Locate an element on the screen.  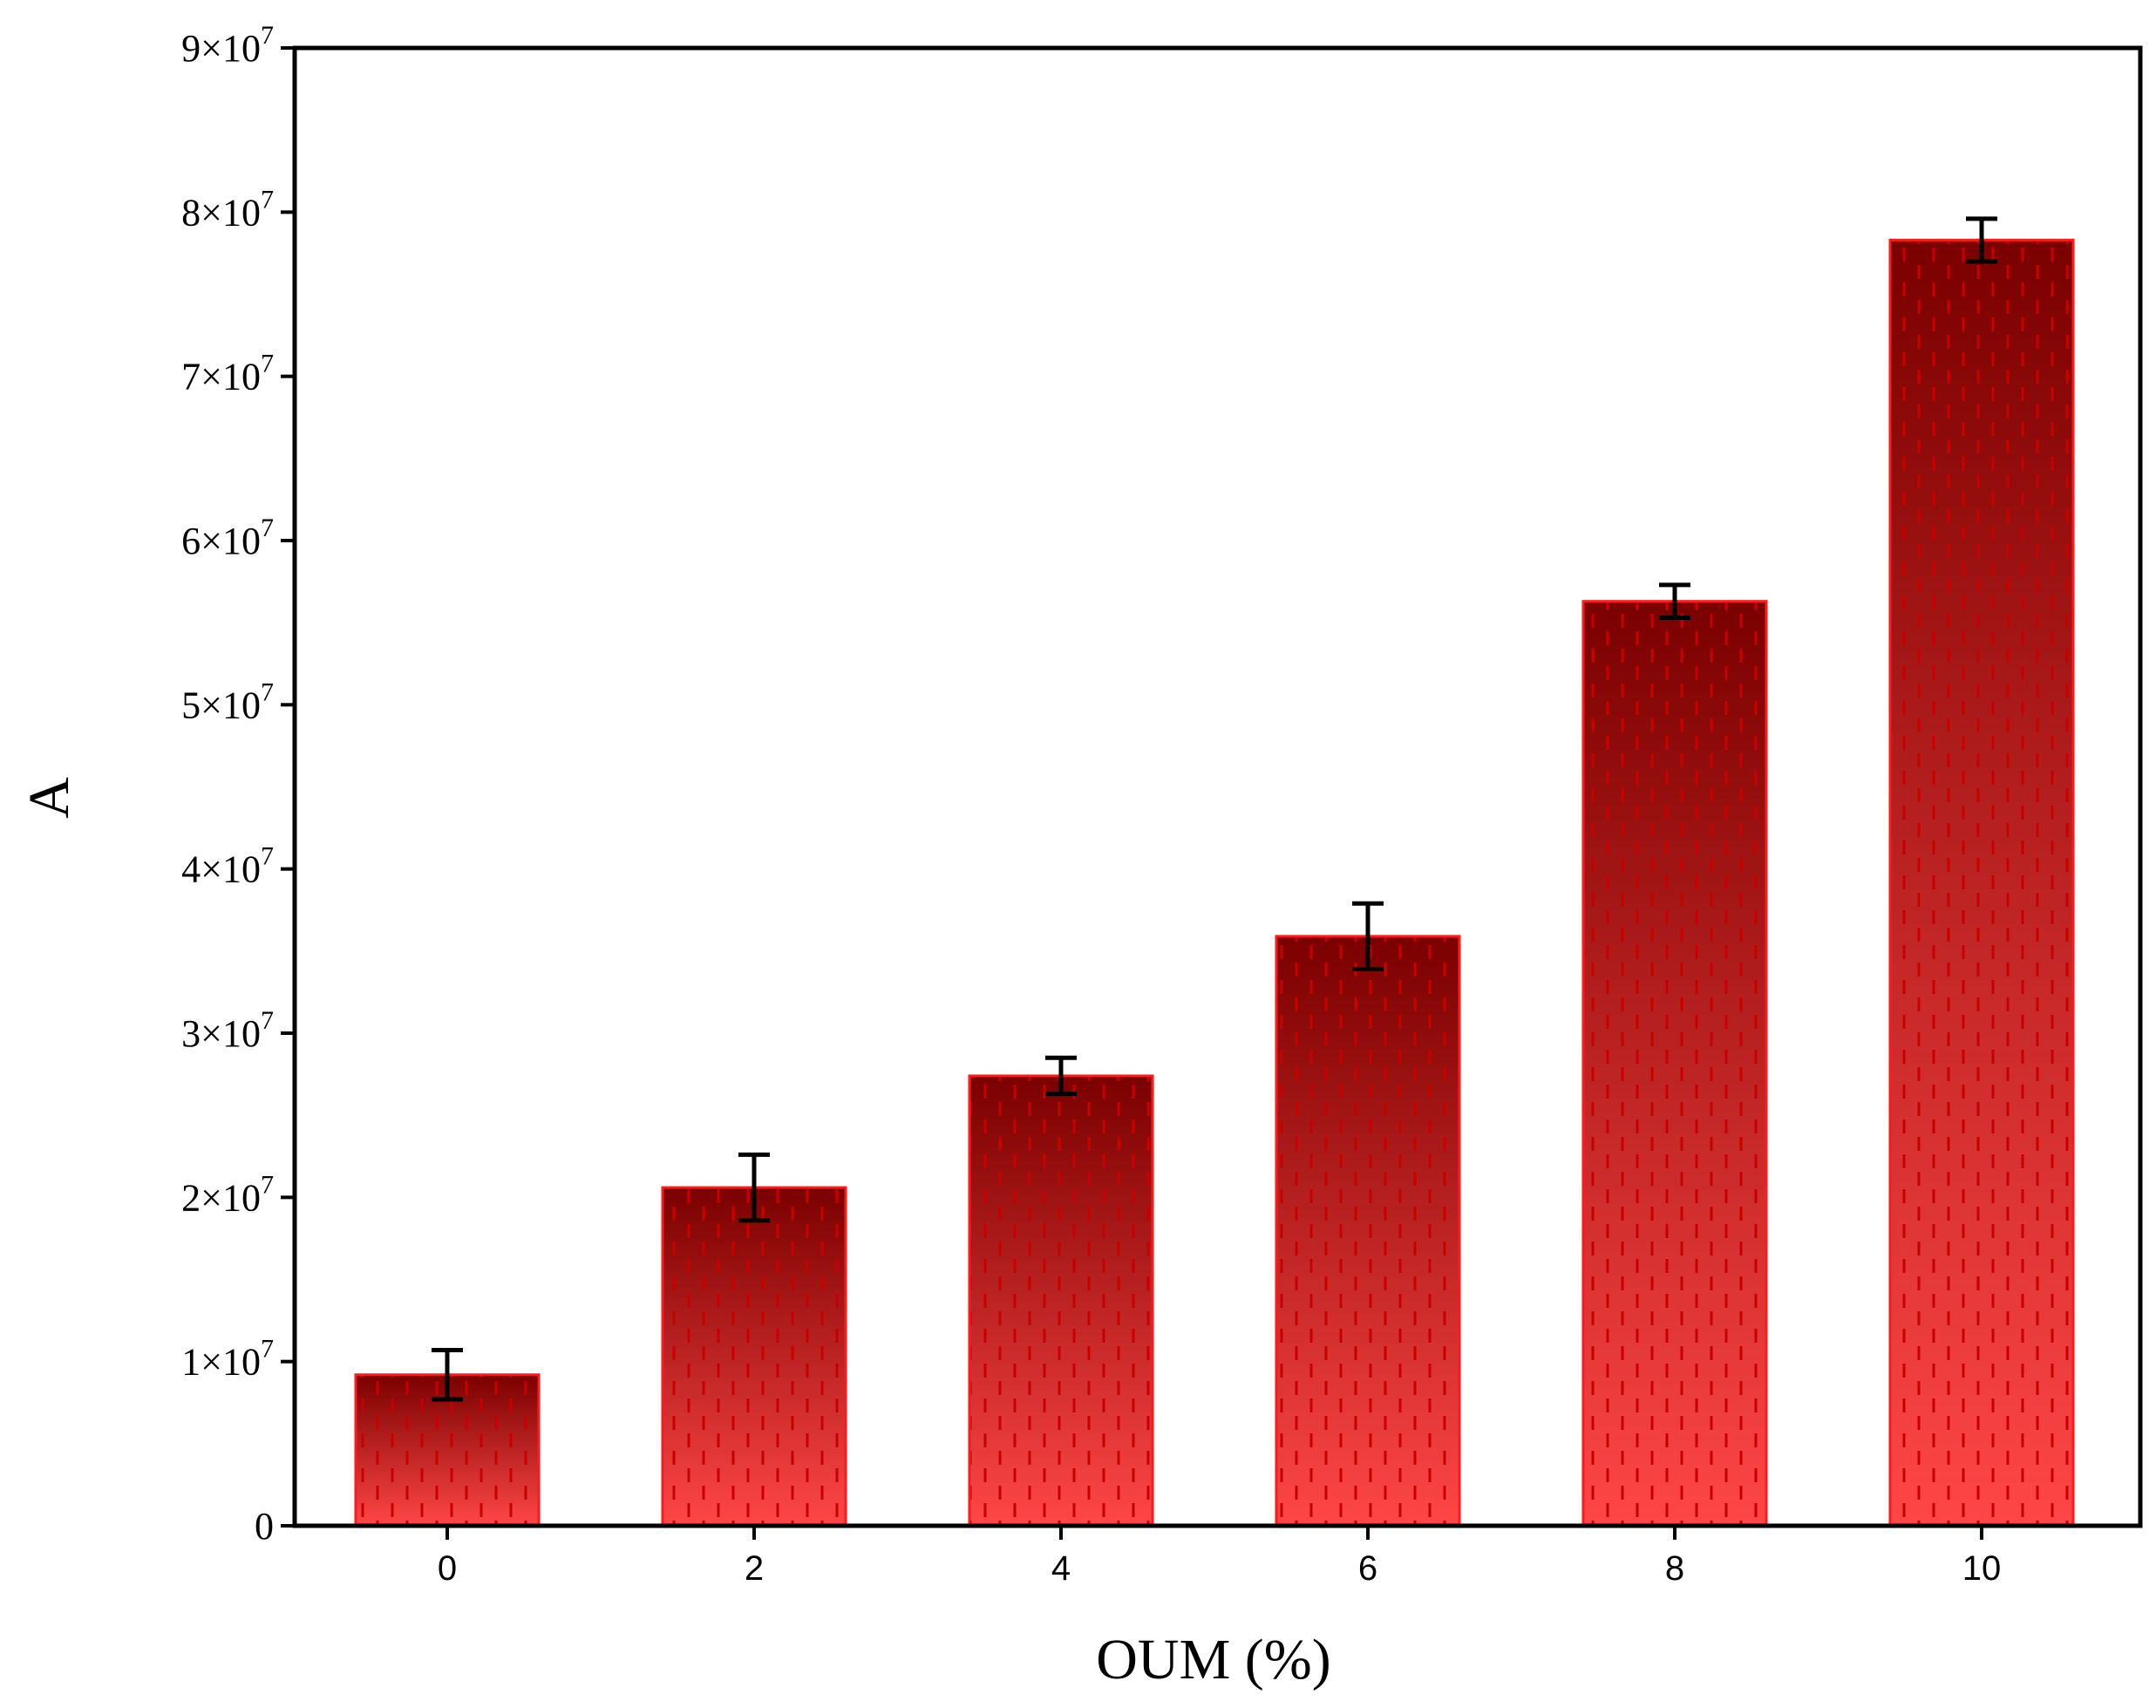
y-tick-label: 8×10⁷ is located at coordinates (228, 209).